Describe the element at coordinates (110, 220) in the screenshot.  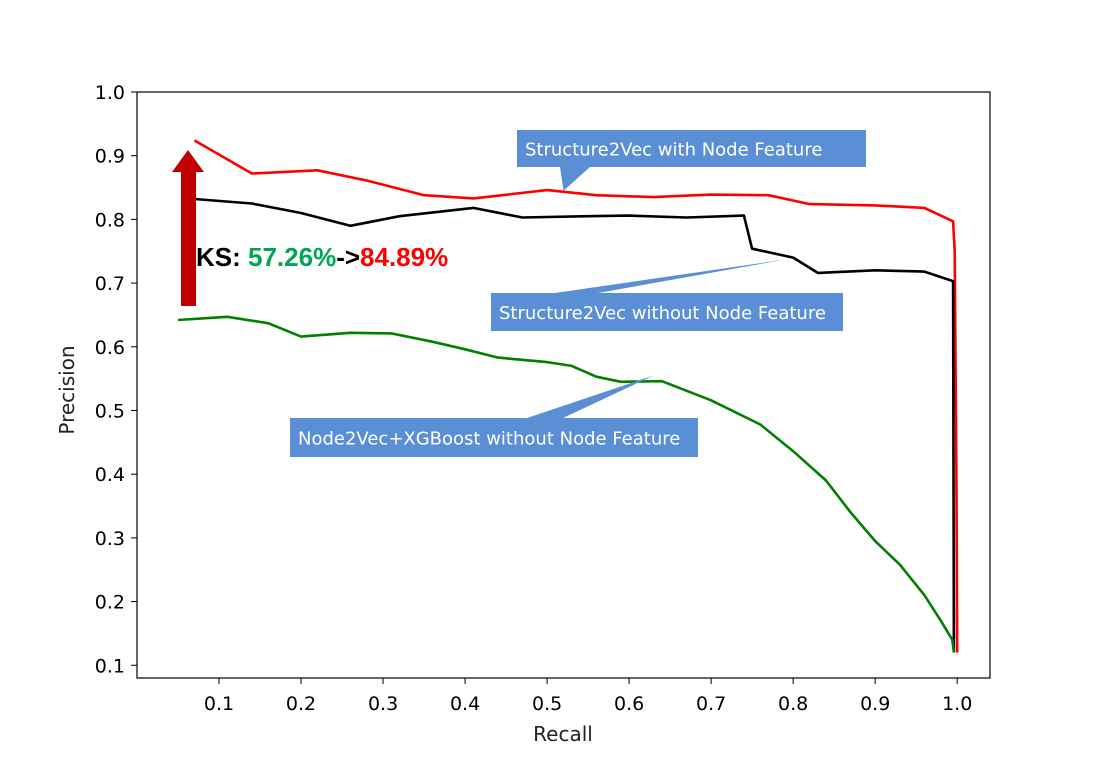
I see `y-tick-label: 0.8` at that location.